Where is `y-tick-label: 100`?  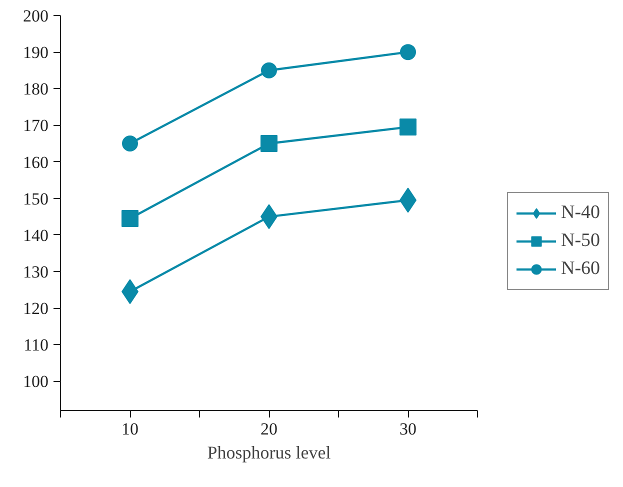
y-tick-label: 100 is located at coordinates (35, 382).